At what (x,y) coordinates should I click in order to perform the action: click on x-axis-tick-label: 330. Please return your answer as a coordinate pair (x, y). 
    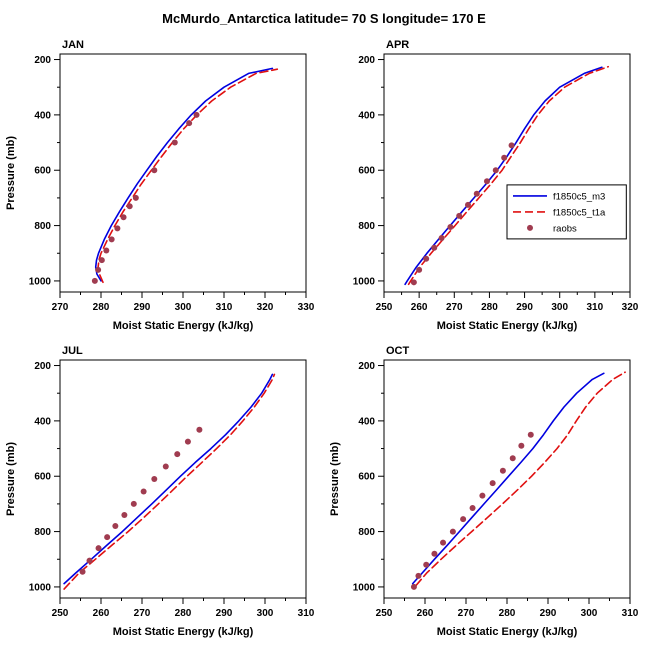
    Looking at the image, I should click on (306, 307).